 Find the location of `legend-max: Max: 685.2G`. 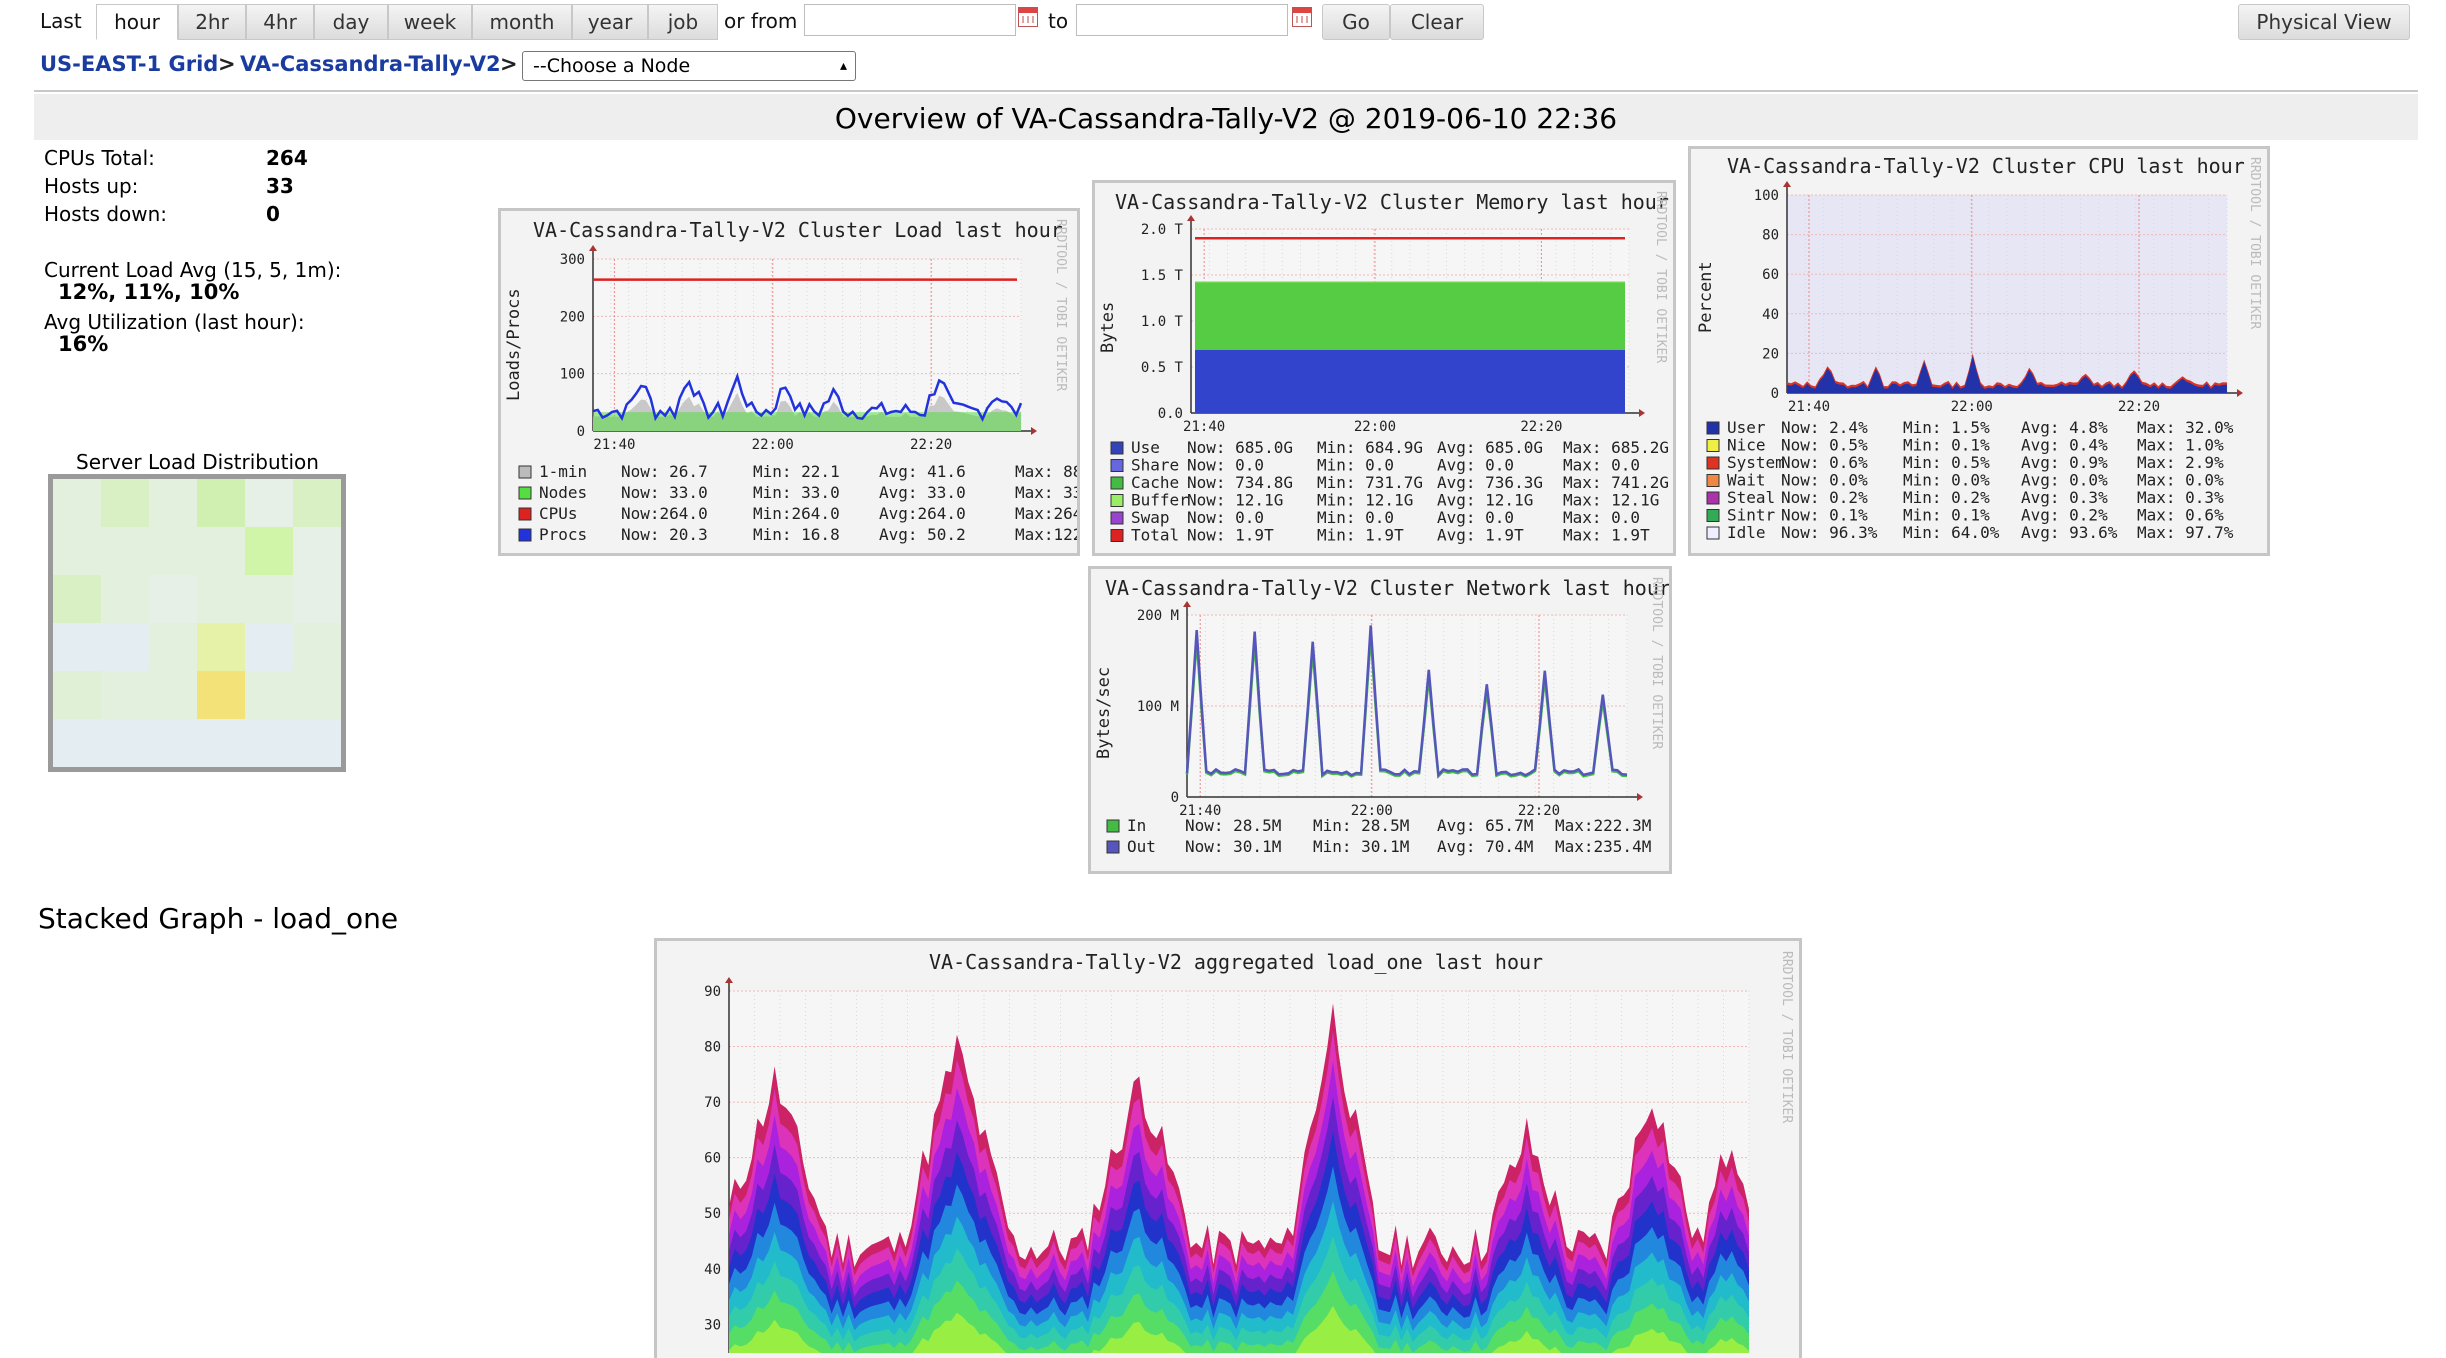

legend-max: Max: 685.2G is located at coordinates (1616, 447).